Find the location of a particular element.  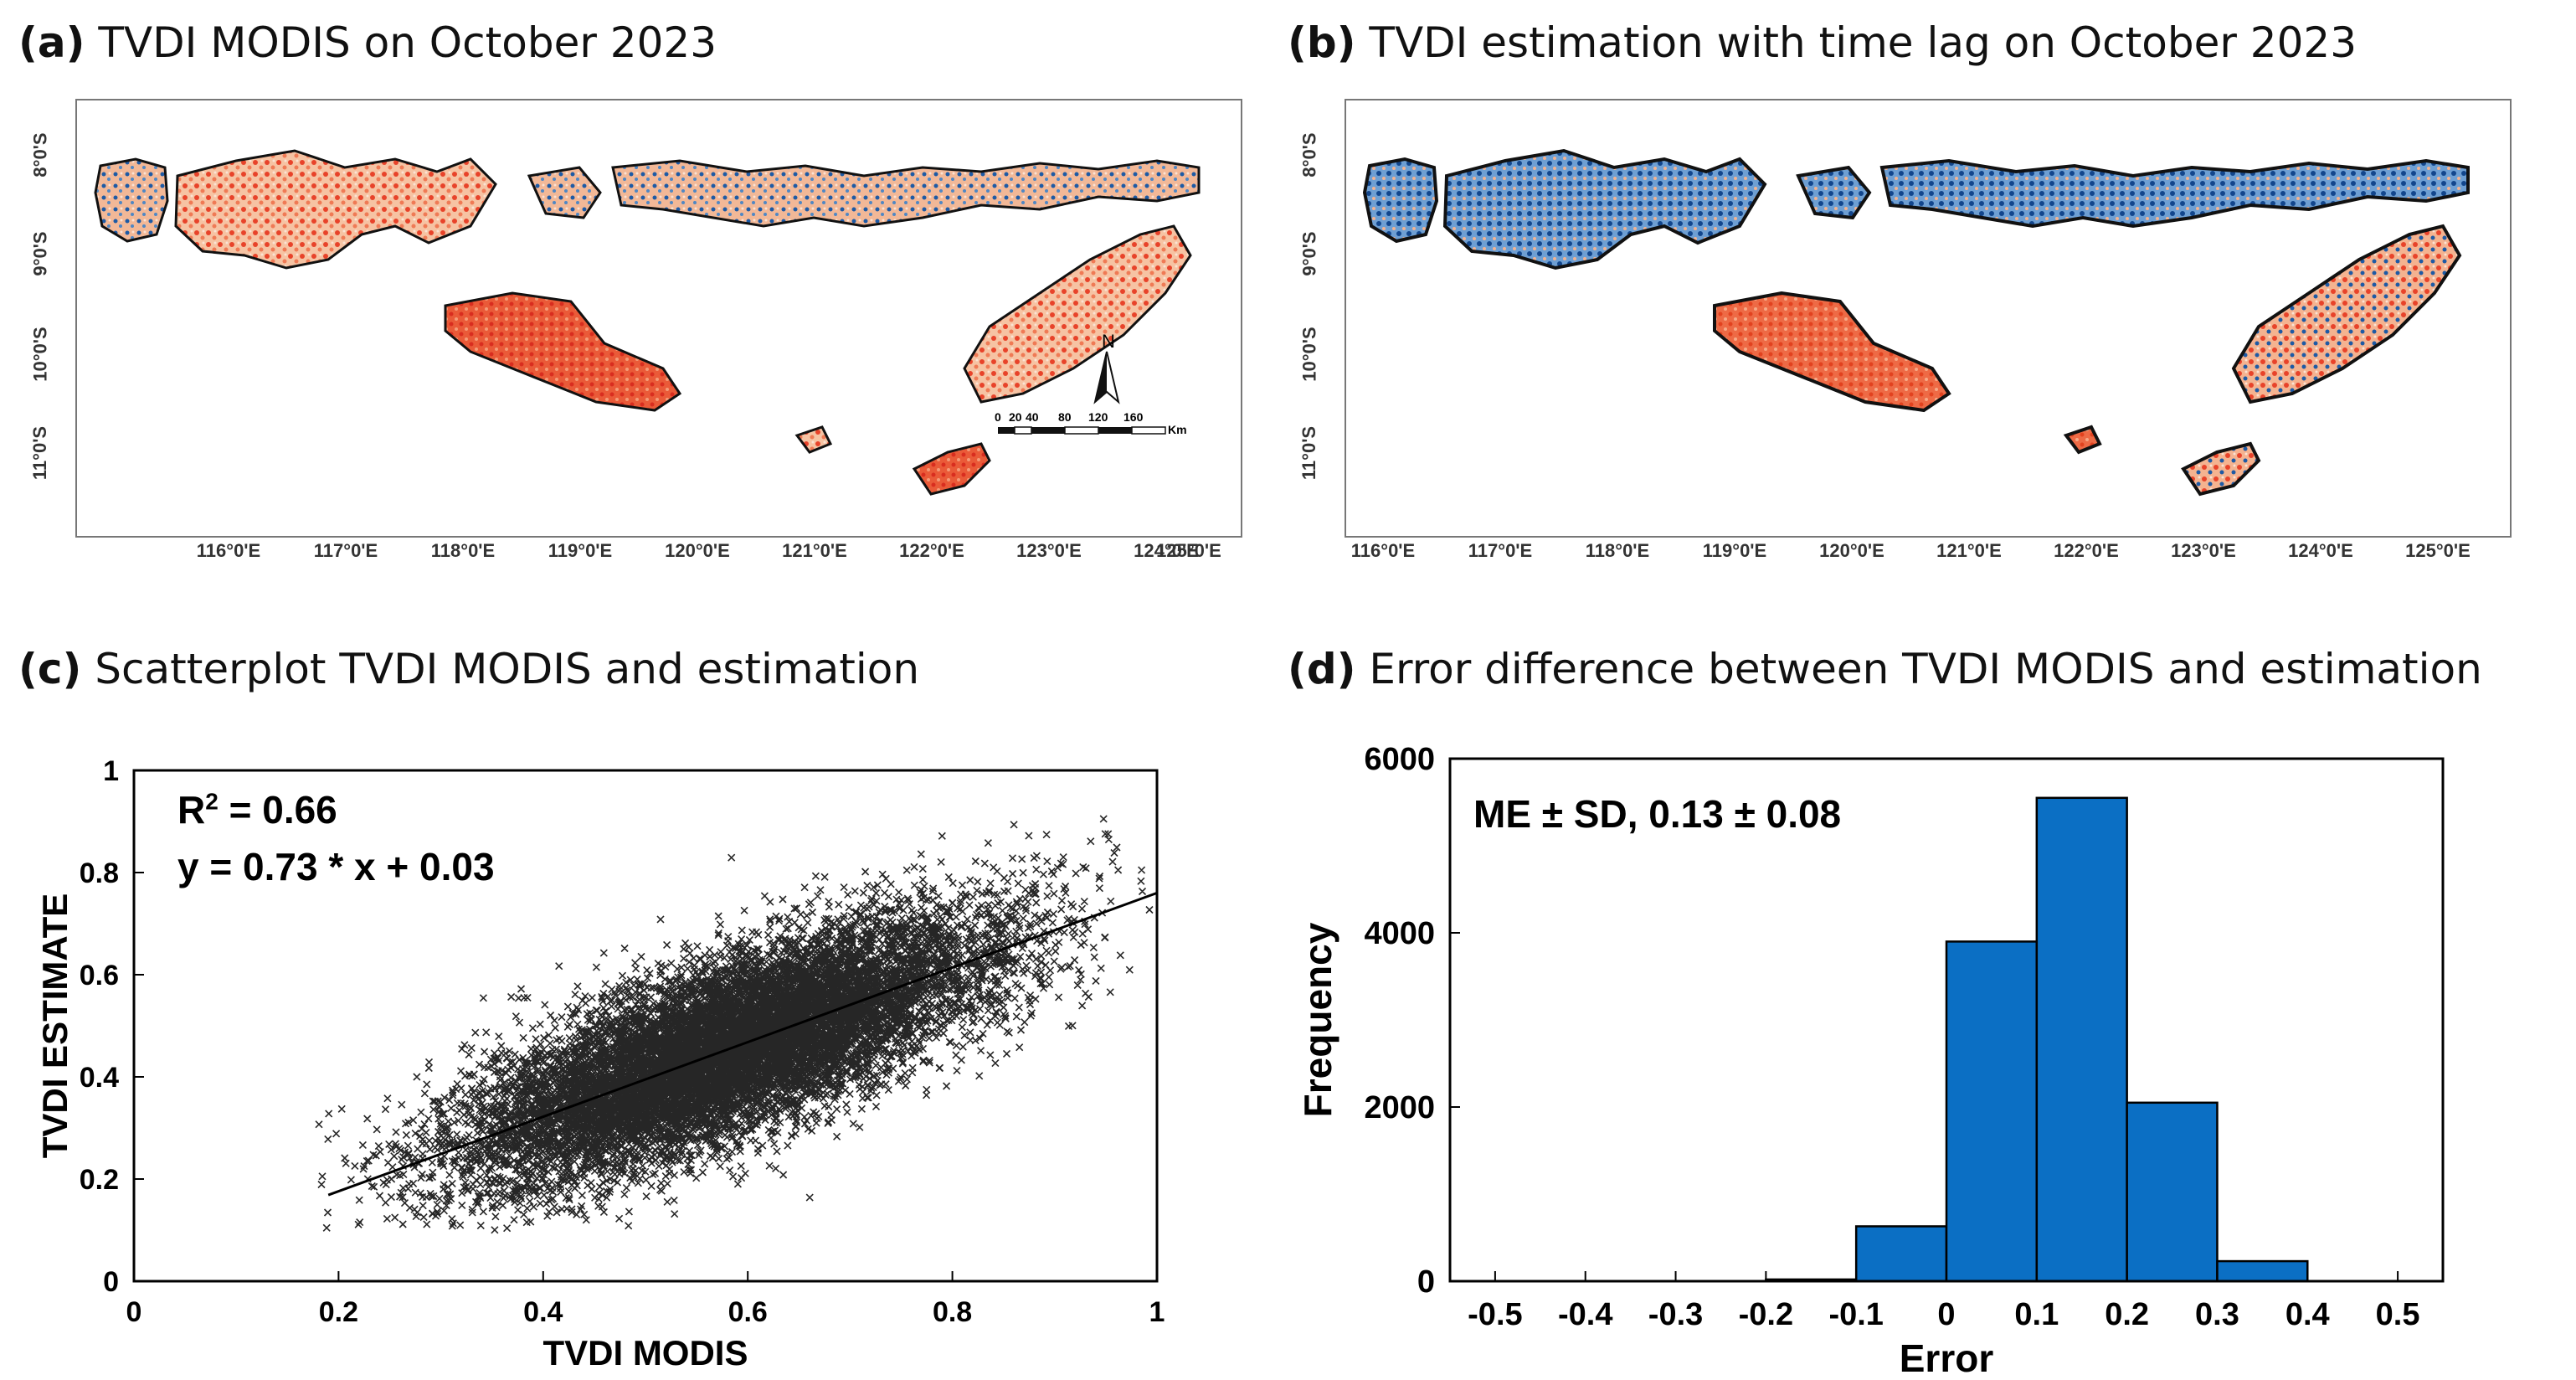

histogram-y-ticks: 0 2000 4000 6000 is located at coordinates (1412, 1021).